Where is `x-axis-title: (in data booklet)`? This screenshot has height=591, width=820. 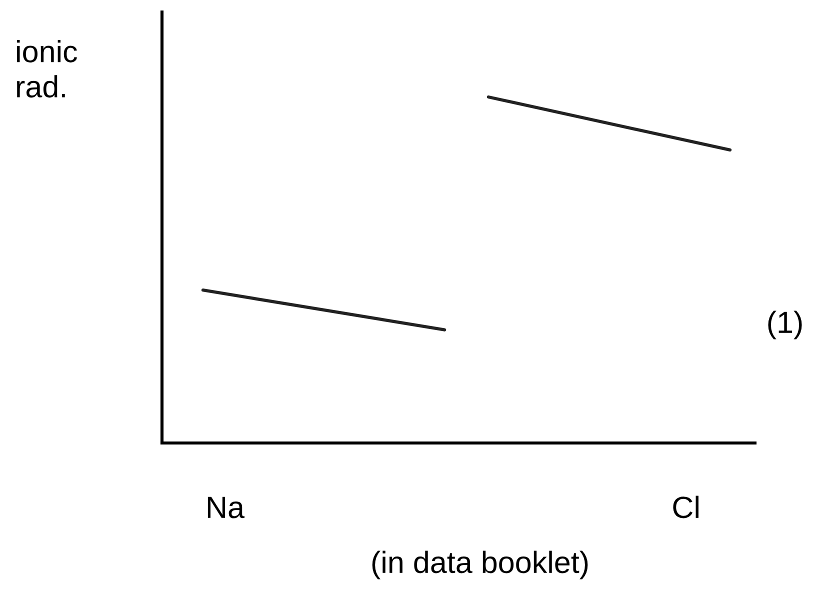
x-axis-title: (in data booklet) is located at coordinates (480, 565).